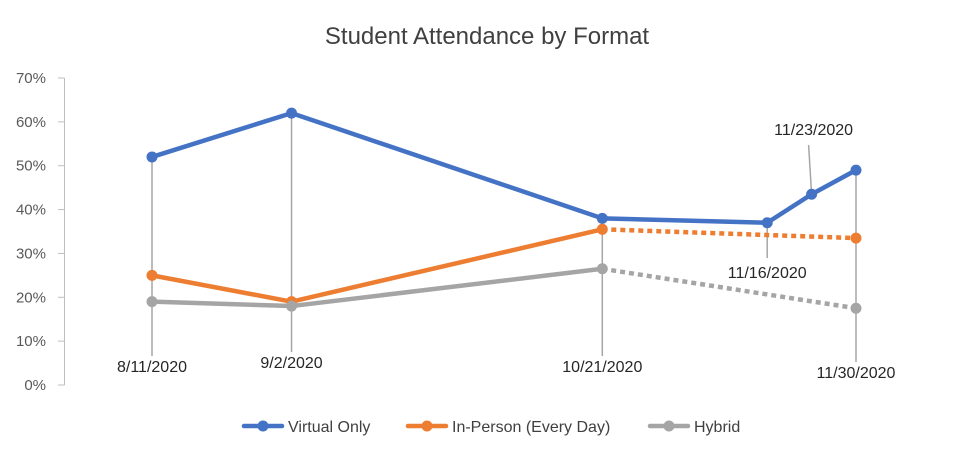 The width and height of the screenshot is (974, 456). I want to click on y-tick-label: 10%, so click(31, 341).